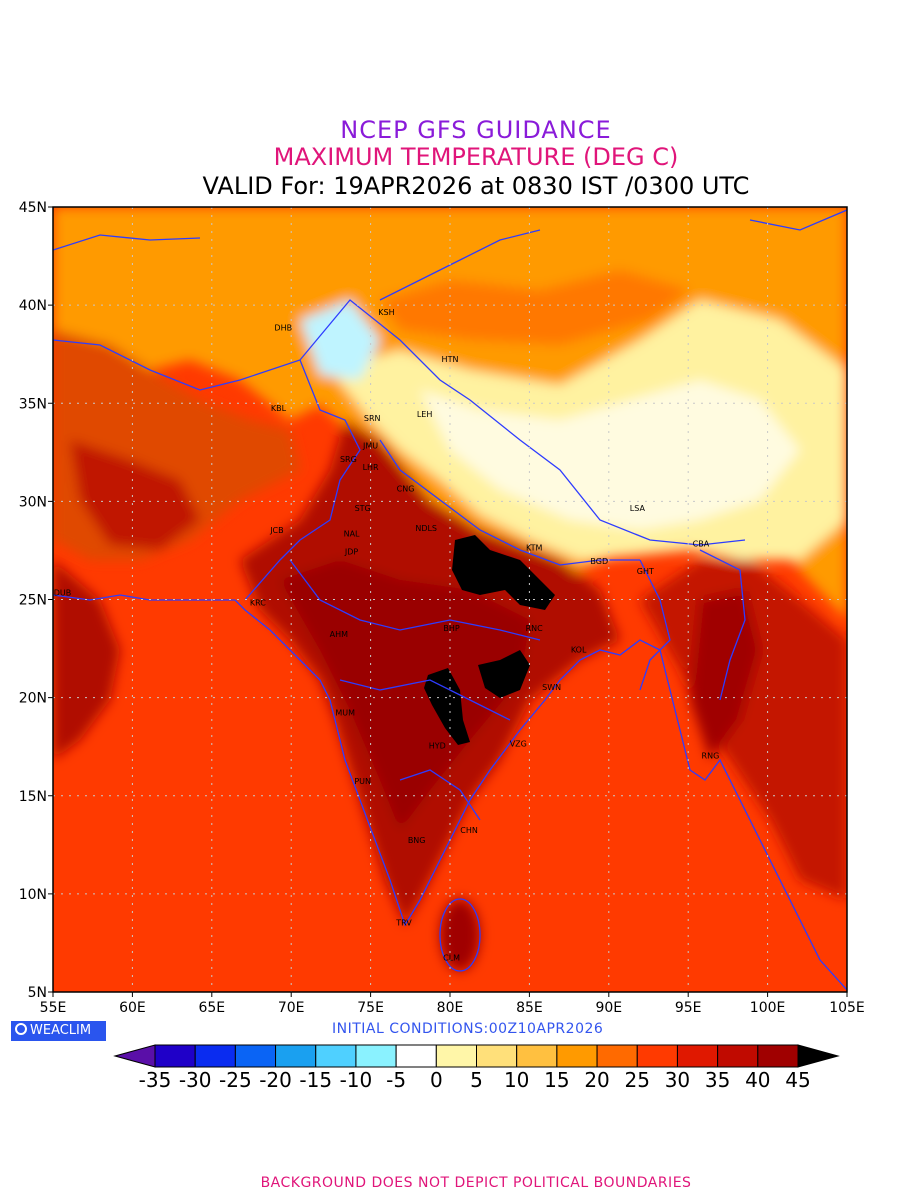 The width and height of the screenshot is (900, 1200). I want to click on x-tick-label: 75E, so click(370, 1008).